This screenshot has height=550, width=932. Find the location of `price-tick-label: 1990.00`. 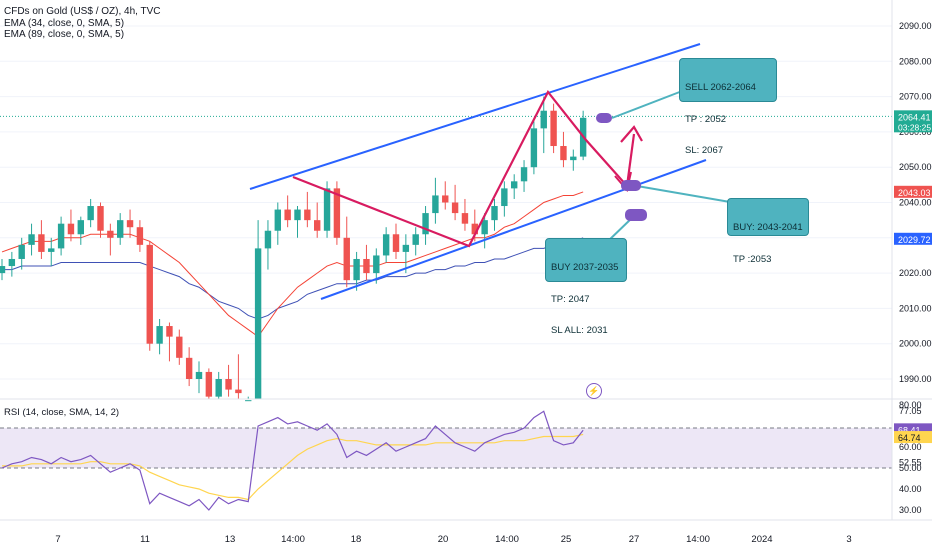

price-tick-label: 1990.00 is located at coordinates (915, 379).